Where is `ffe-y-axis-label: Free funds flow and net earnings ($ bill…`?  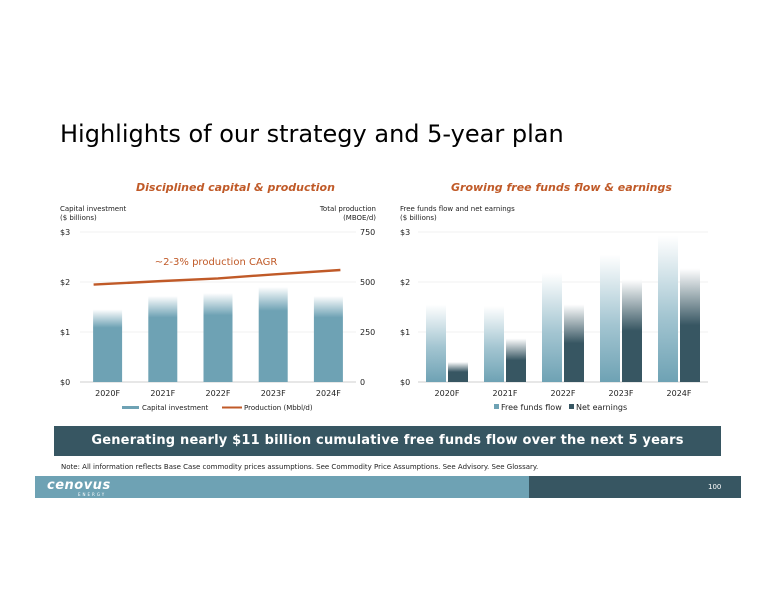 ffe-y-axis-label: Free funds flow and net earnings ($ bill… is located at coordinates (457, 213).